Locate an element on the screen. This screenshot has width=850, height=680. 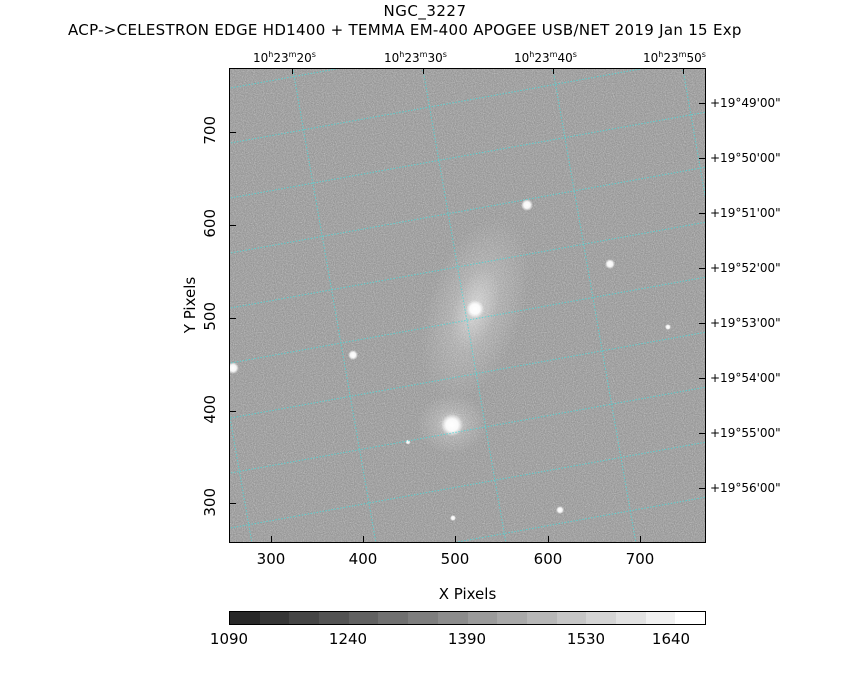
colorbar-label-5: 1640 is located at coordinates (671, 639).